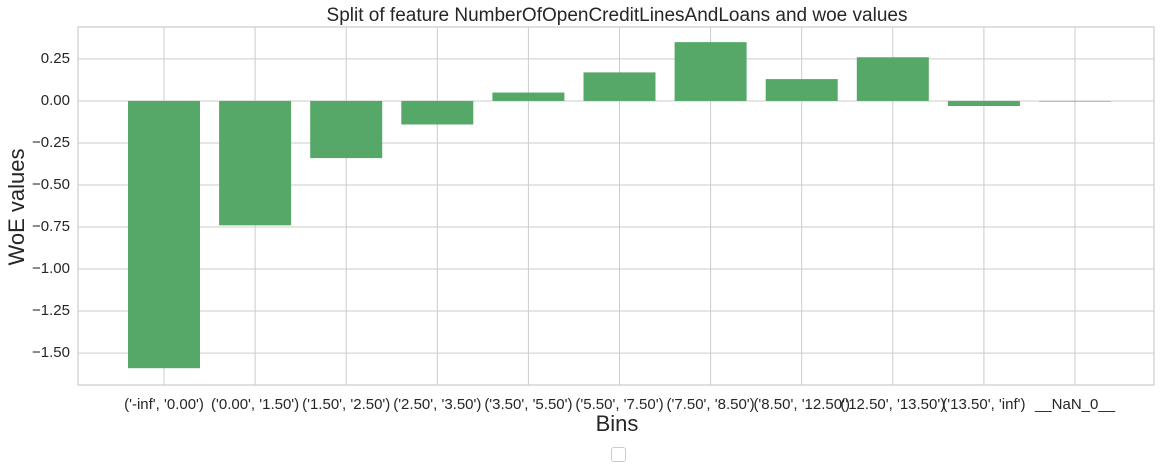 Image resolution: width=1164 pixels, height=469 pixels. Describe the element at coordinates (617, 423) in the screenshot. I see `x-axis-label: Bins` at that location.